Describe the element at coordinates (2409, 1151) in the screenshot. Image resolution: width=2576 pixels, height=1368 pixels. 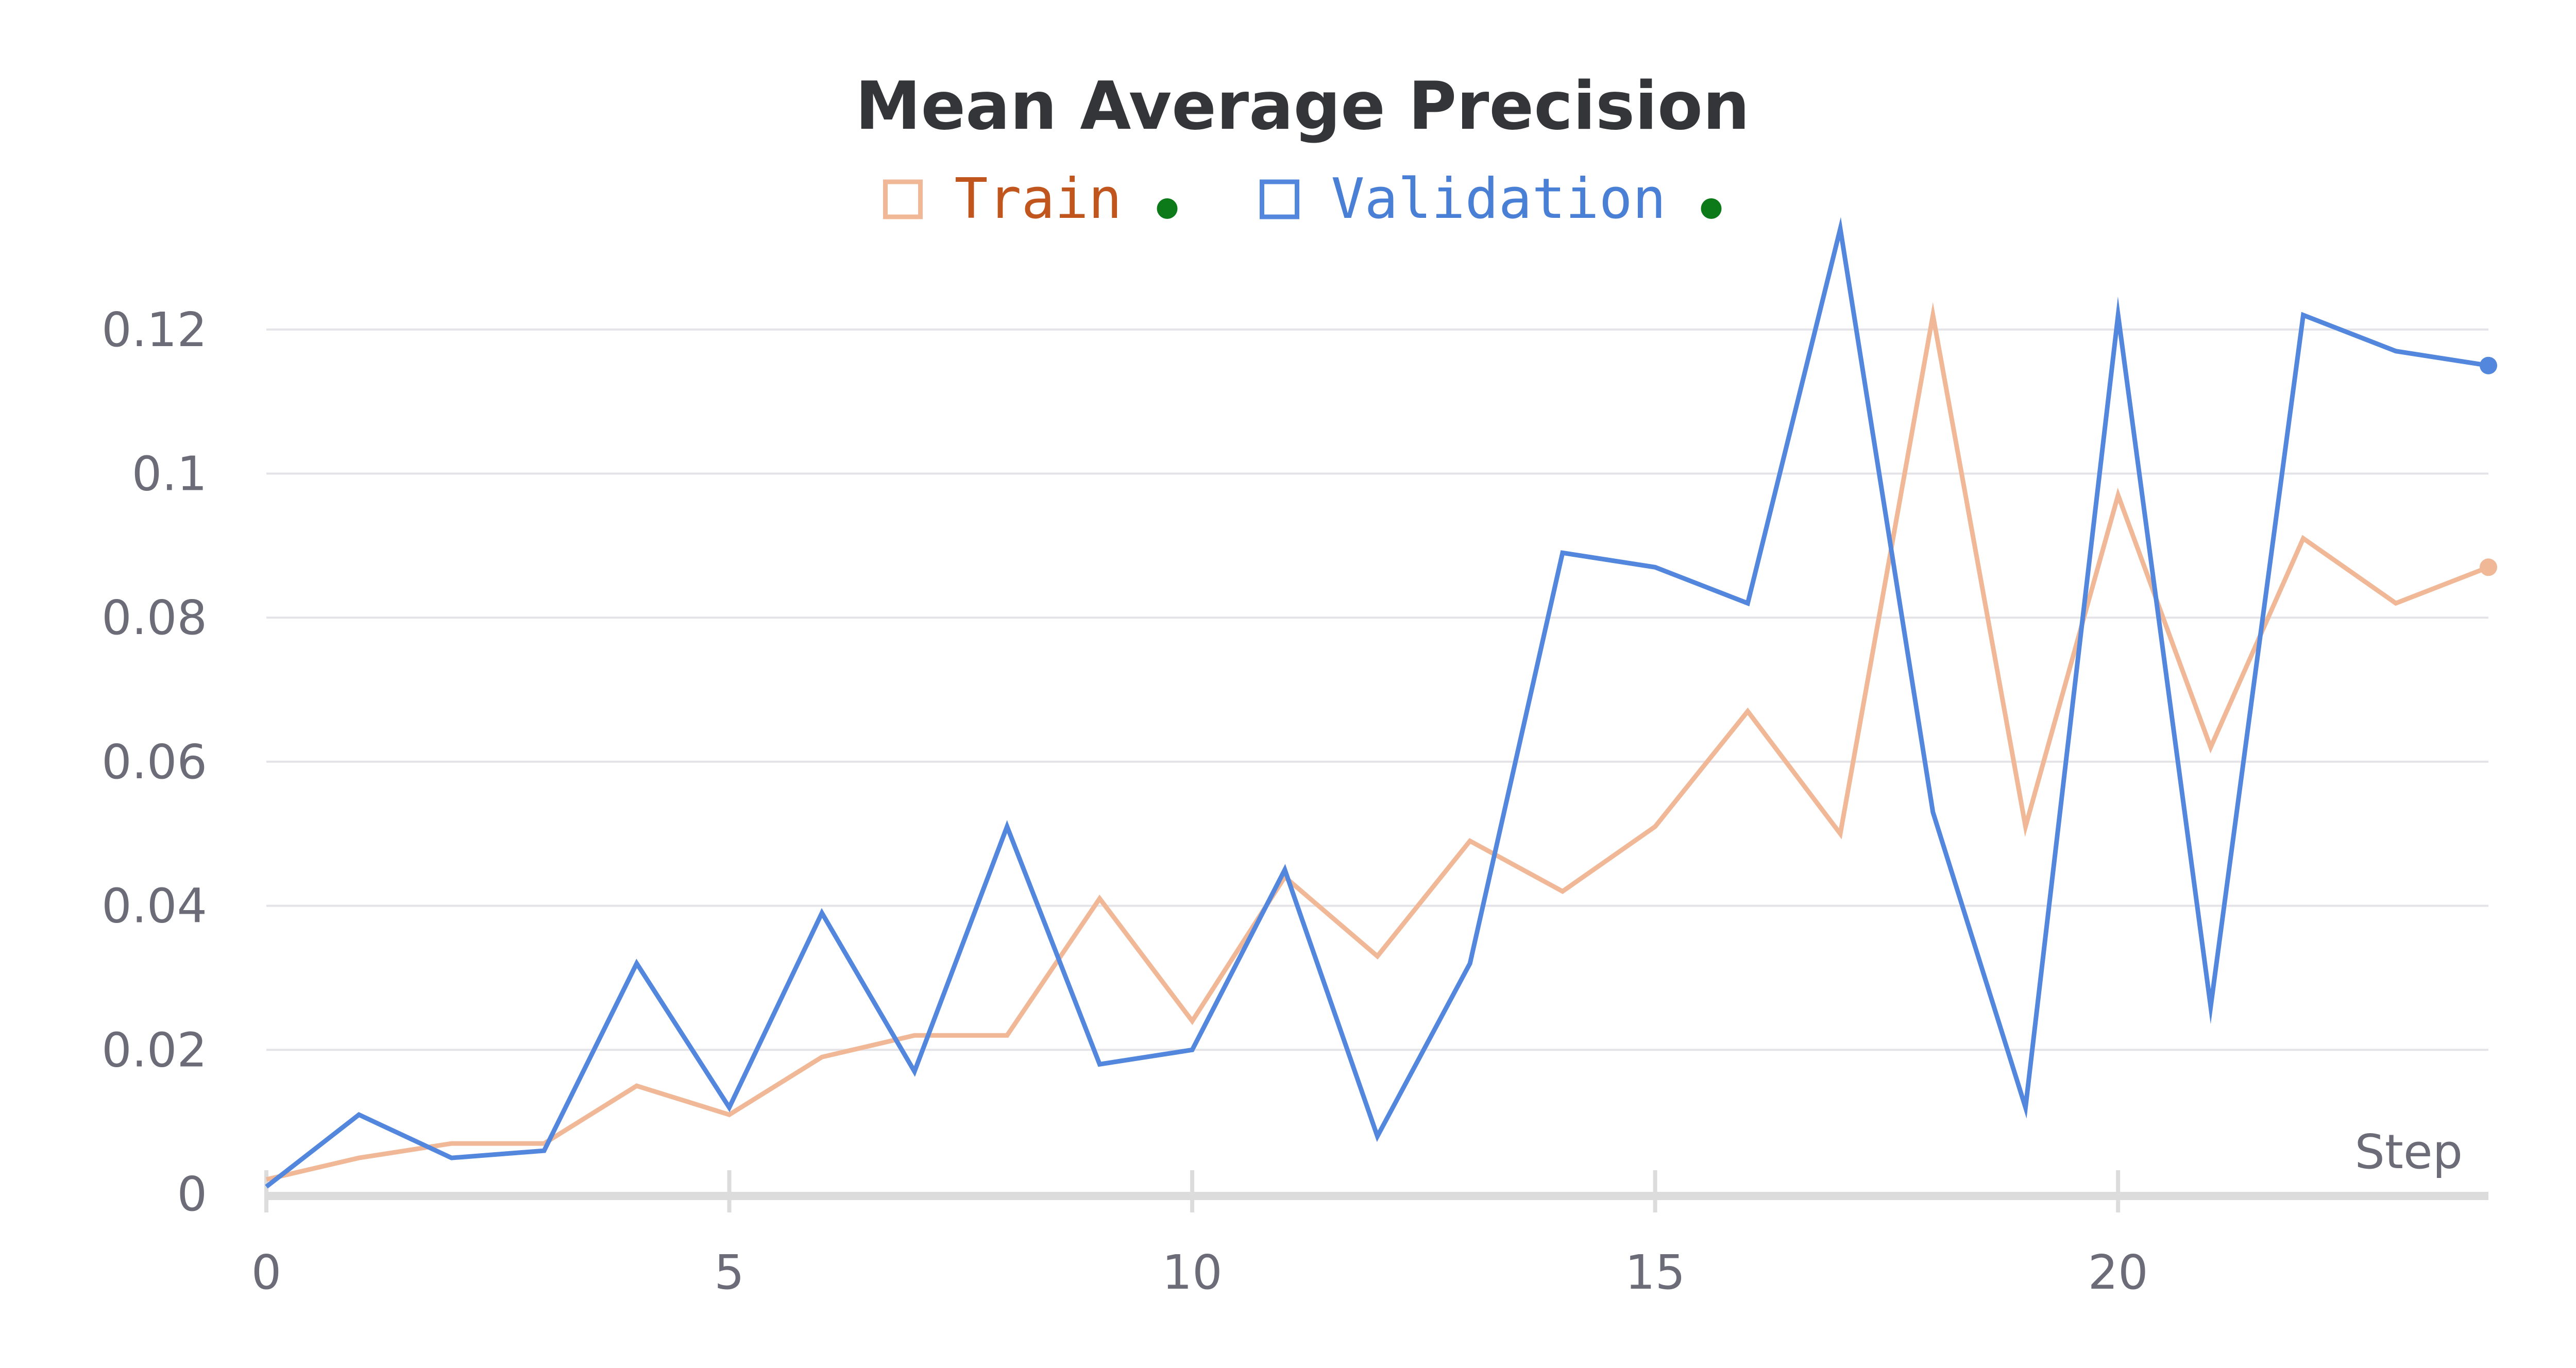
I see `x-axis-label: Step` at that location.